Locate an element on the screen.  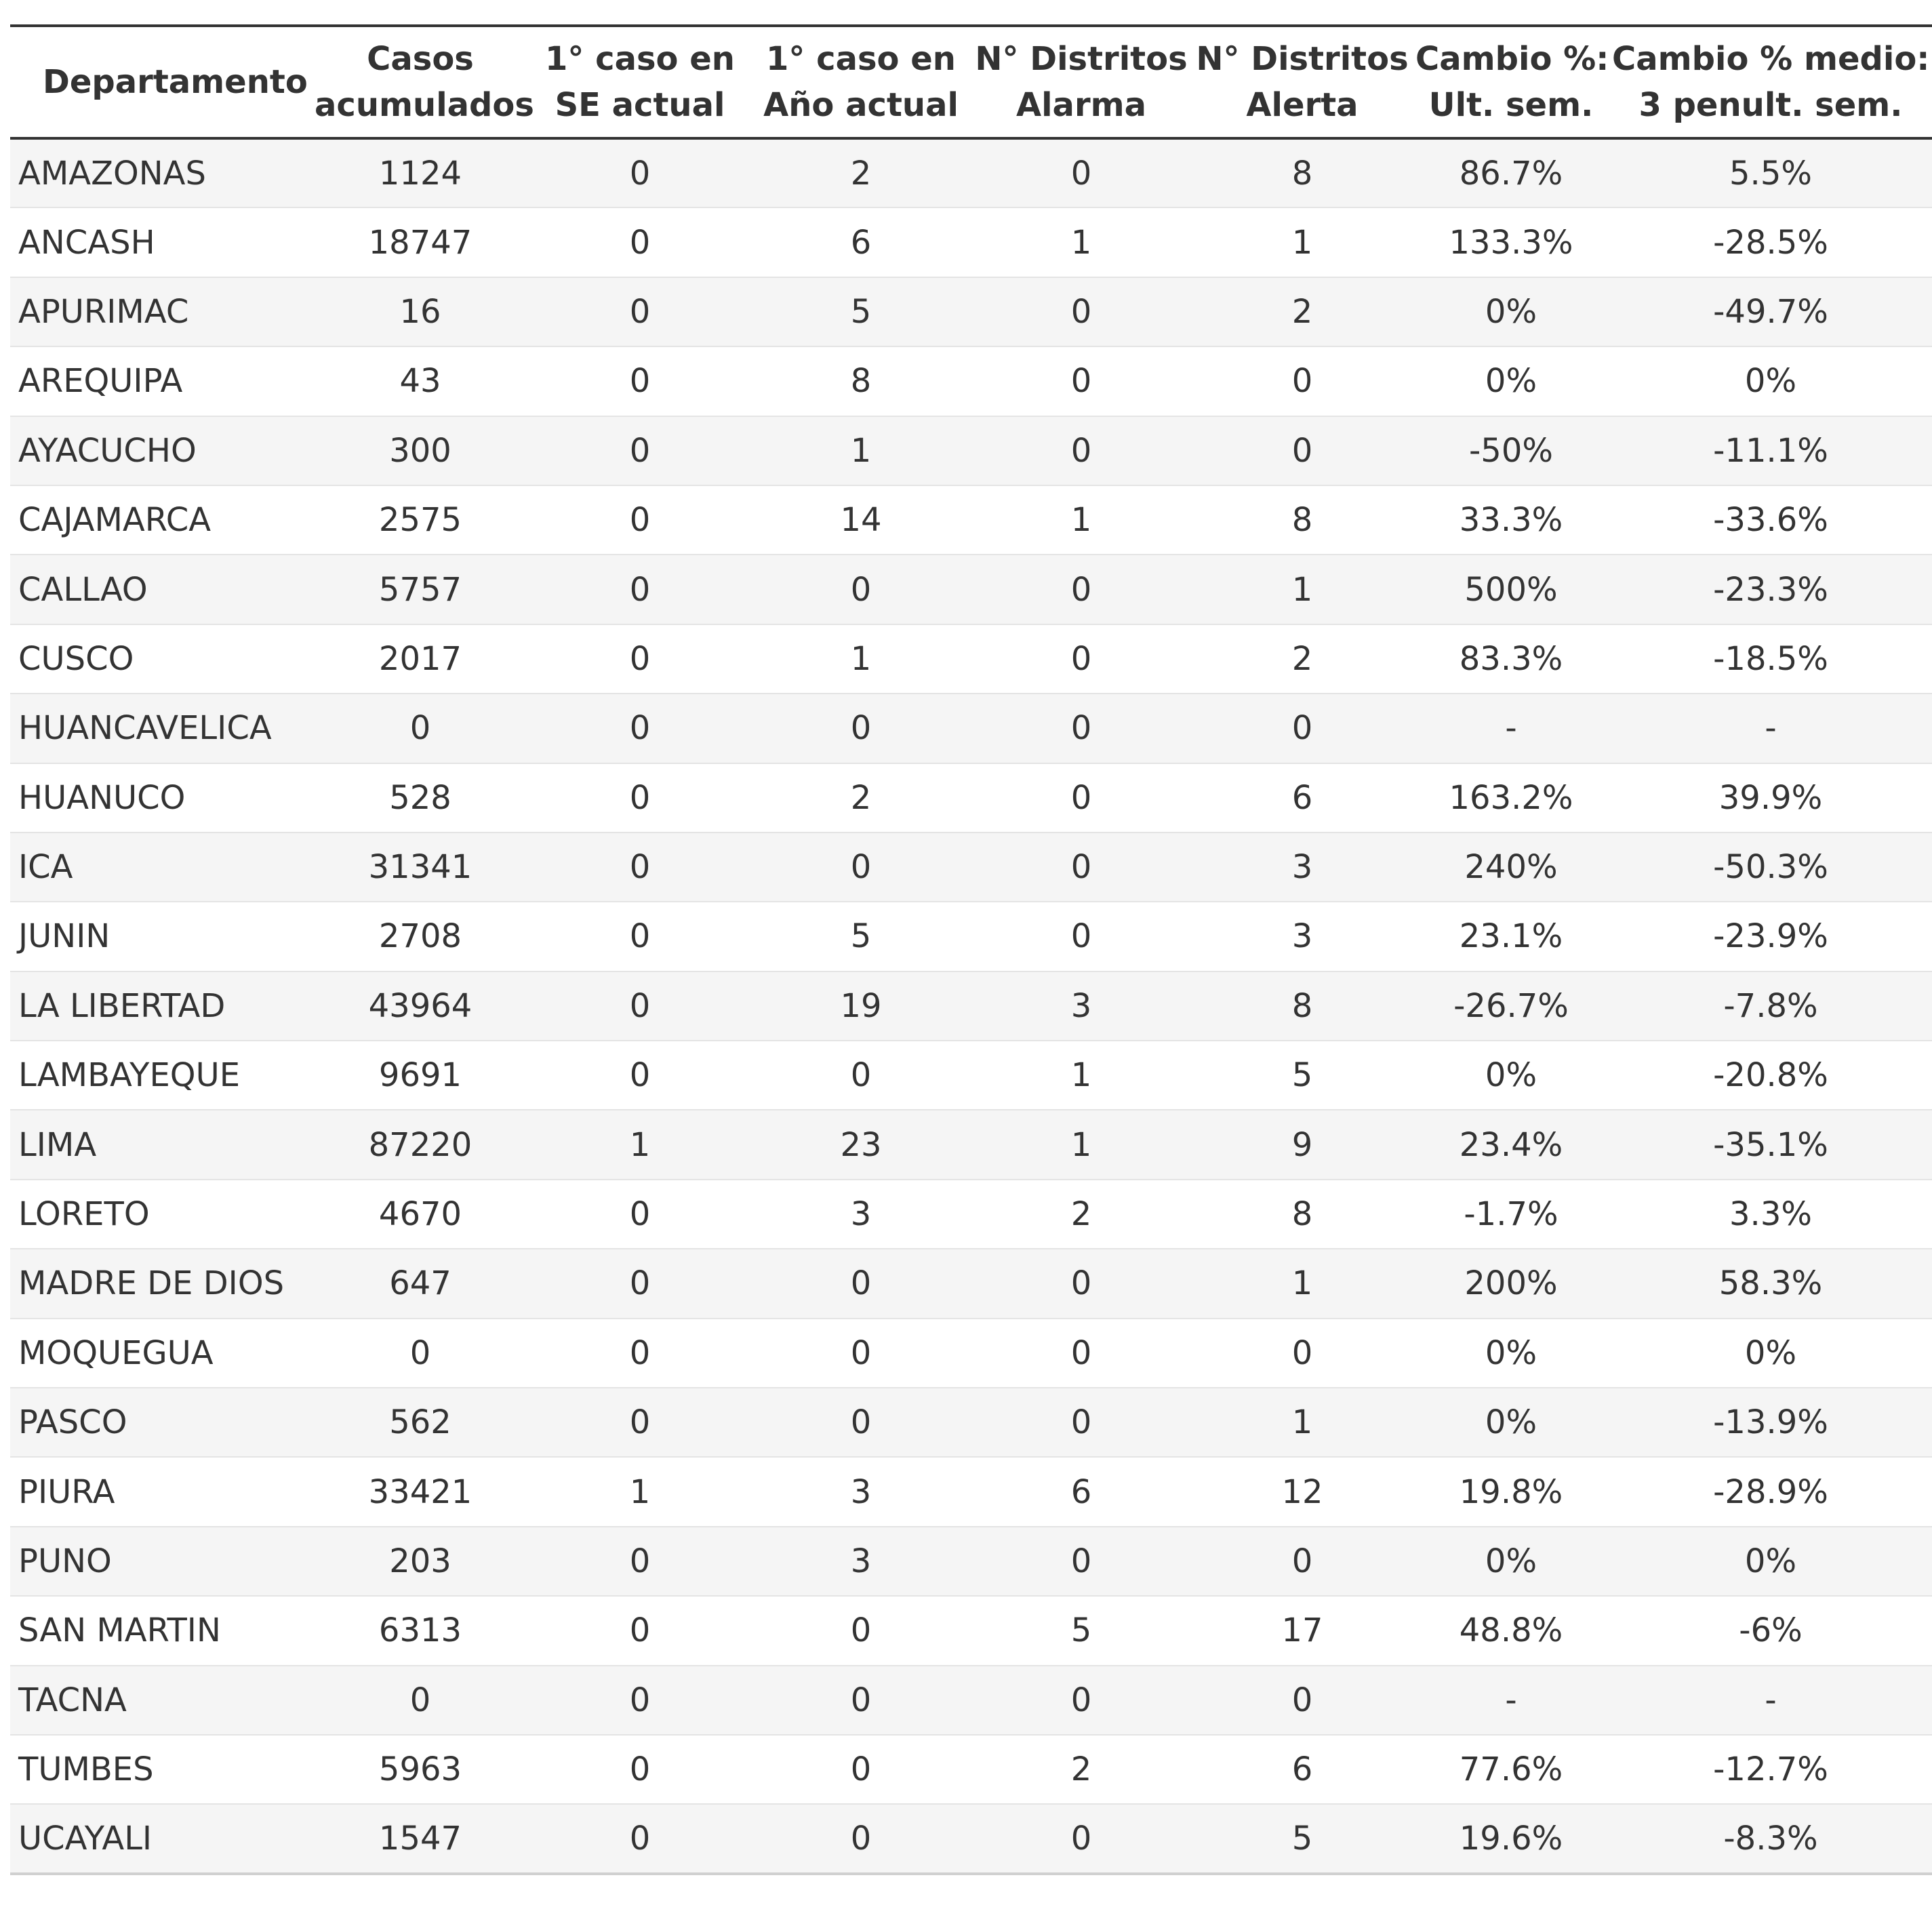
cell-departamento: UCAYALI is located at coordinates (85, 1839).